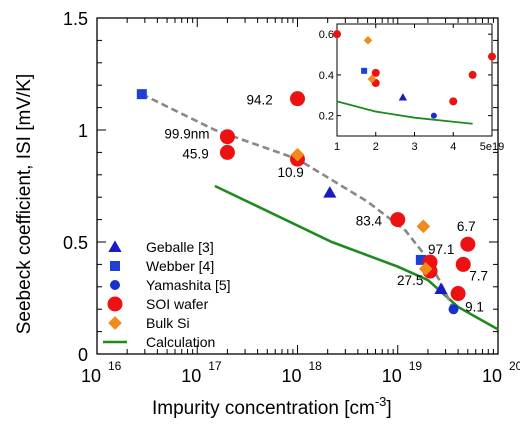  I want to click on legend-item: Yamashita [5], so click(170, 285).